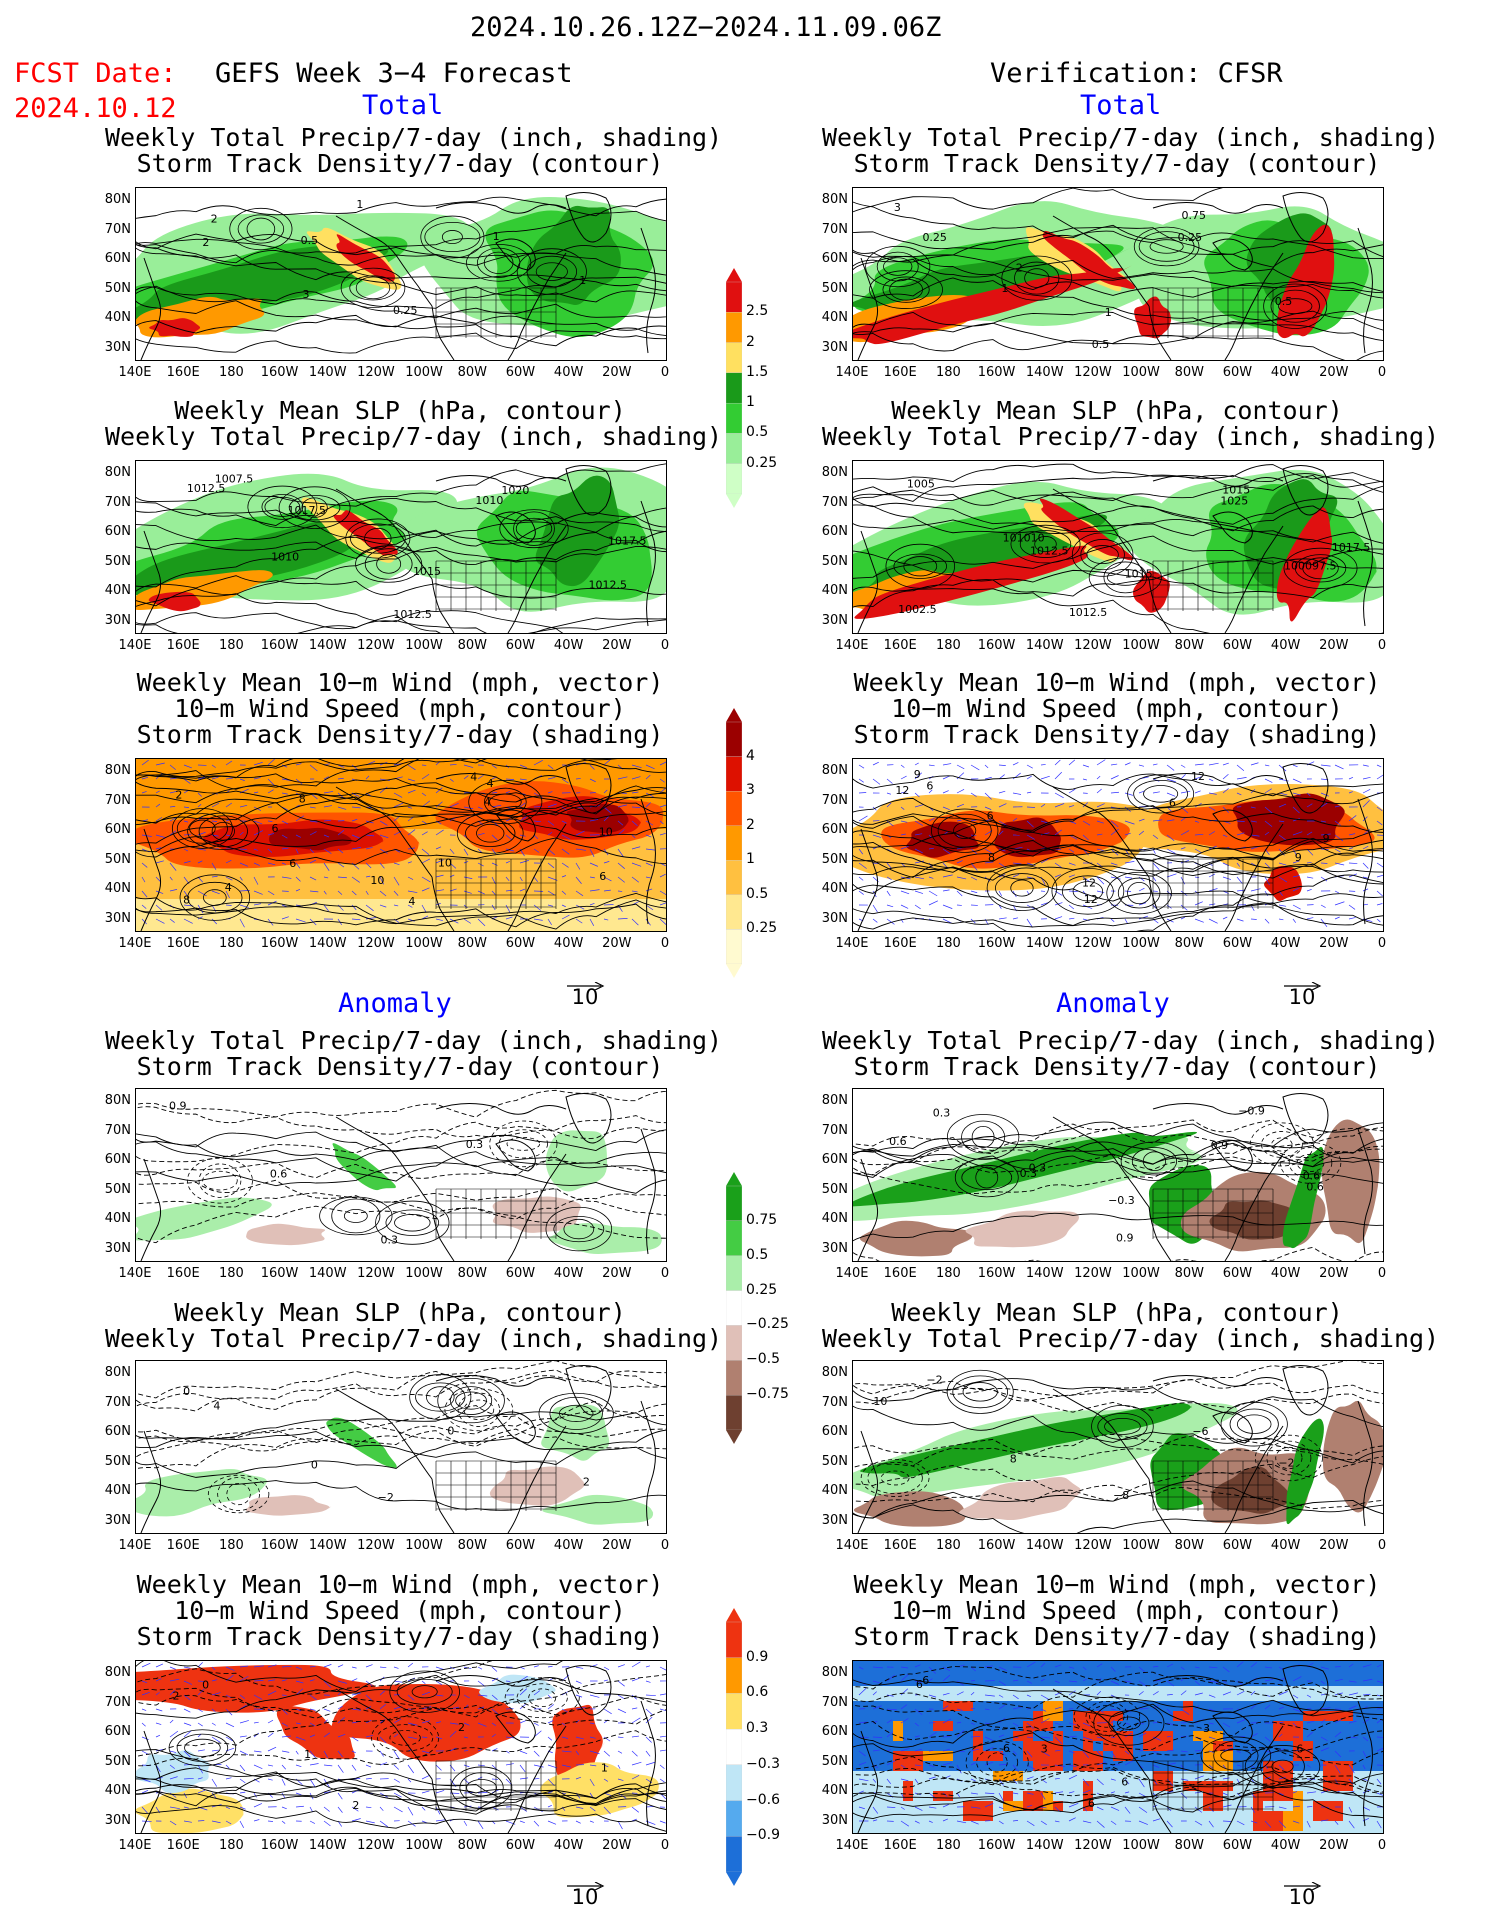  Describe the element at coordinates (1117, 410) in the screenshot. I see `panel-title-line: Weekly Mean SLP (hPa, contour)` at that location.